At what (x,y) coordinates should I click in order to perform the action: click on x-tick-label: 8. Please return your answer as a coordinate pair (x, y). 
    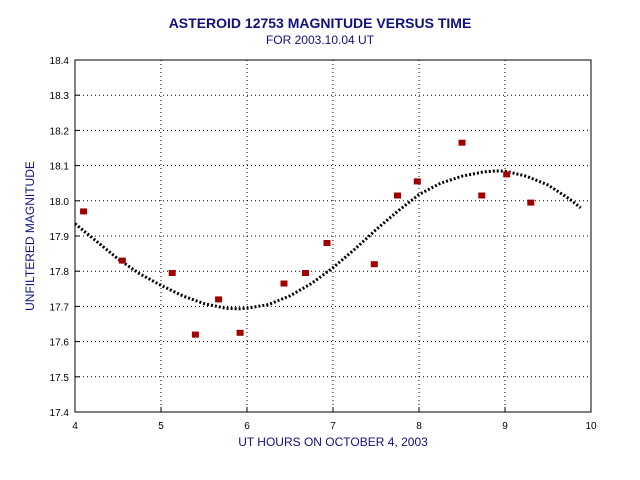
    Looking at the image, I should click on (419, 426).